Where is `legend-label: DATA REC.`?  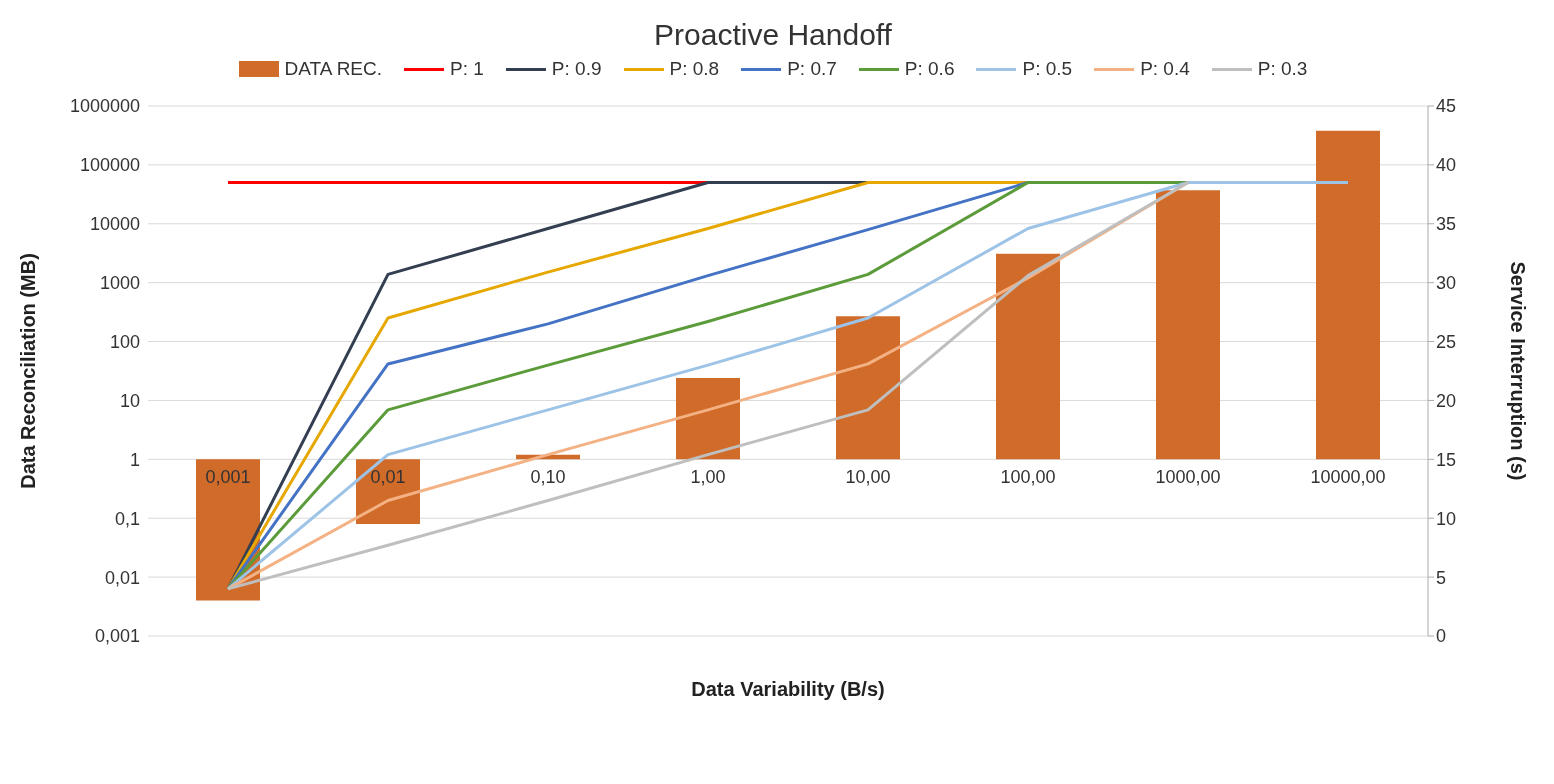 legend-label: DATA REC. is located at coordinates (333, 69).